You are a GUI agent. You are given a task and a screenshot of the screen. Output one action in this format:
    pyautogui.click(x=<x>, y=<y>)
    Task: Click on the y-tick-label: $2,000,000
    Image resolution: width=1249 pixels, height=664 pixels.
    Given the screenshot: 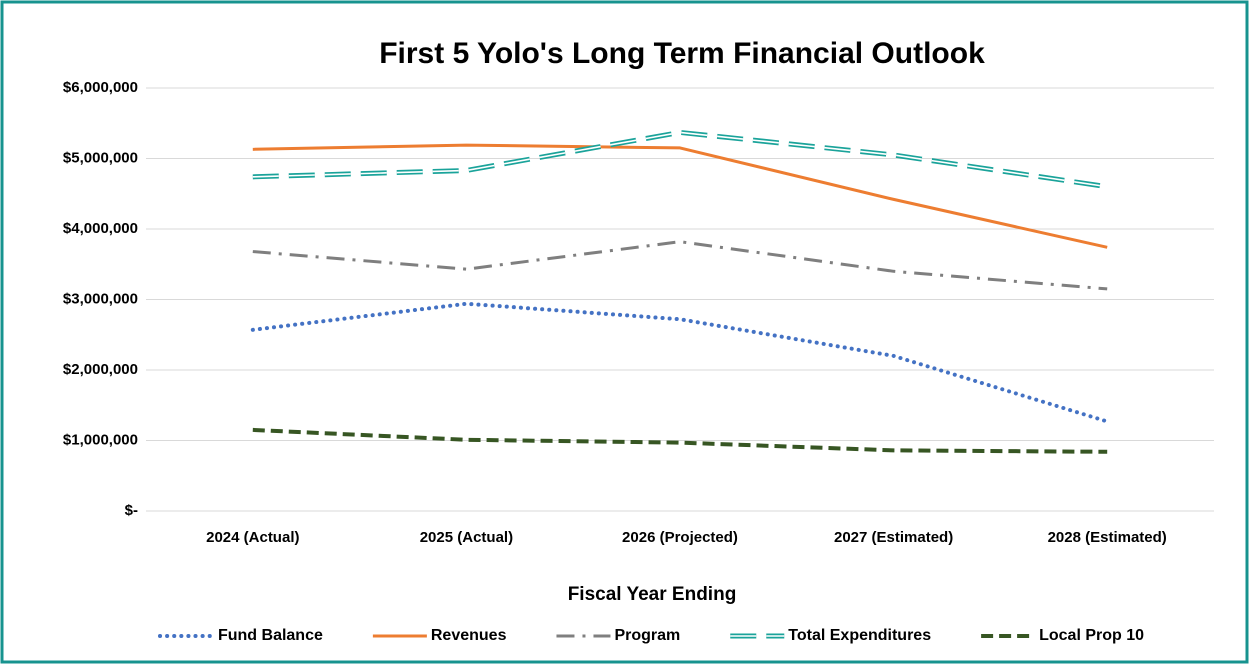 What is the action you would take?
    pyautogui.click(x=100, y=369)
    